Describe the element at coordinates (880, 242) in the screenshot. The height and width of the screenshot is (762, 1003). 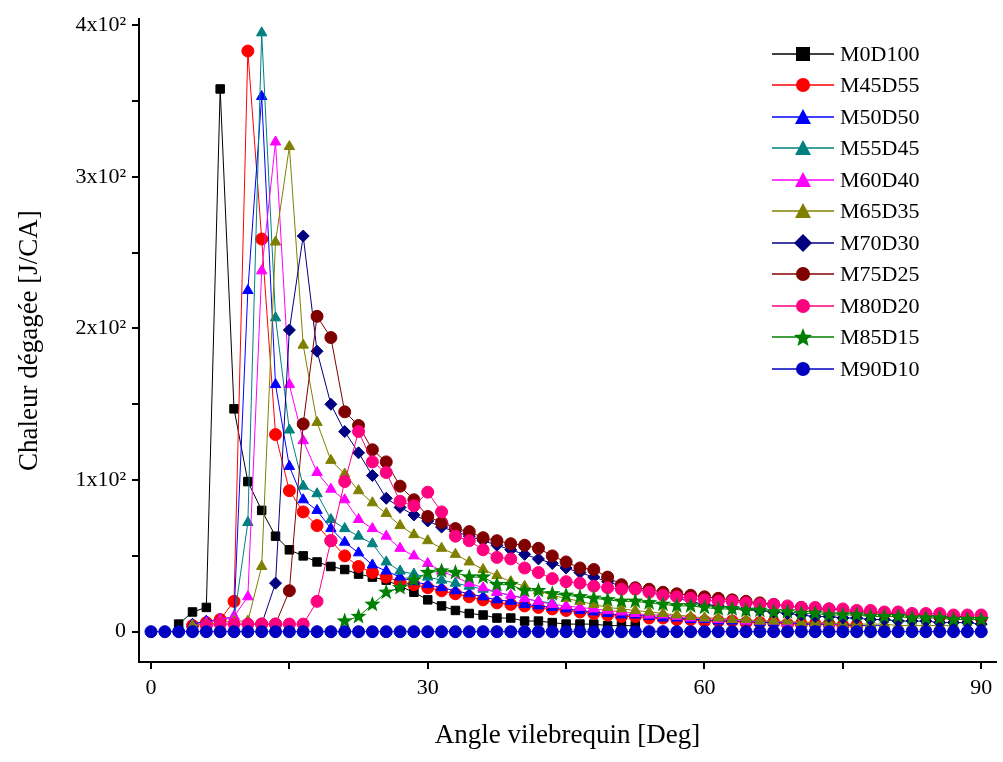
I see `legend-label: M70D30` at that location.